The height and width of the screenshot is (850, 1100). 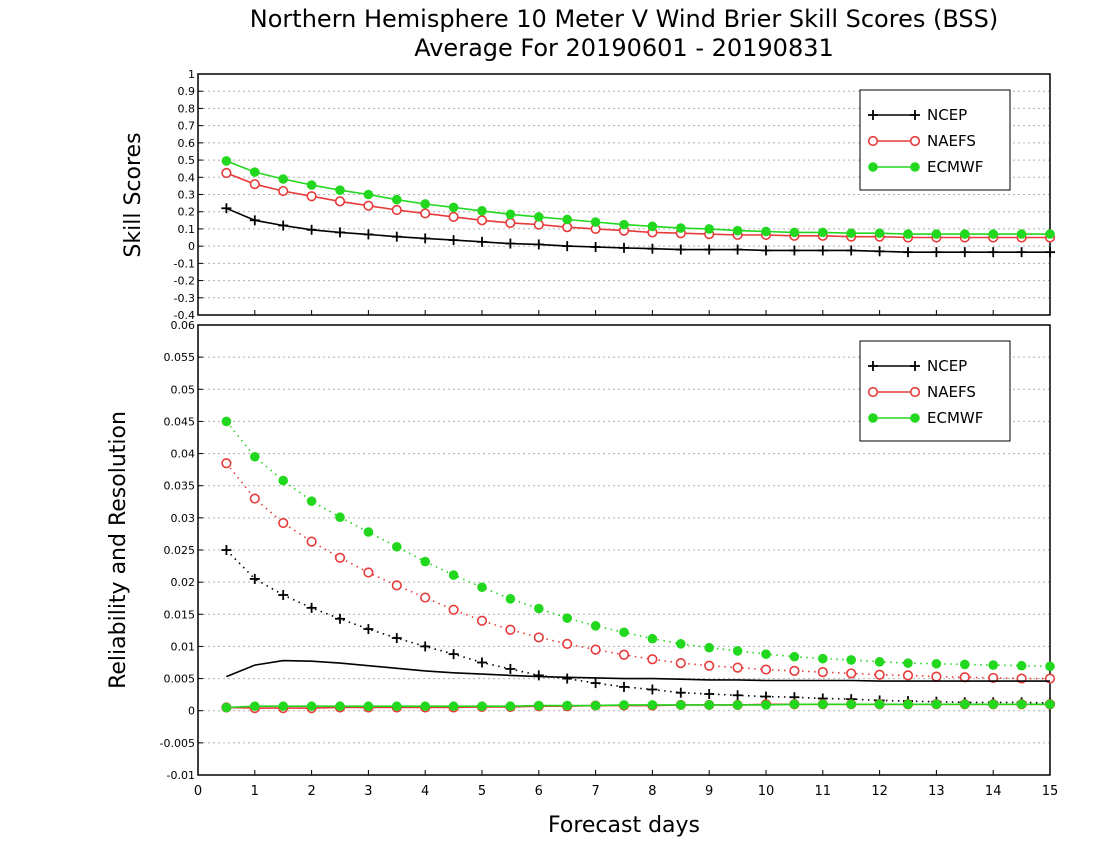 What do you see at coordinates (955, 167) in the screenshot?
I see `legend-label: ECMWF` at bounding box center [955, 167].